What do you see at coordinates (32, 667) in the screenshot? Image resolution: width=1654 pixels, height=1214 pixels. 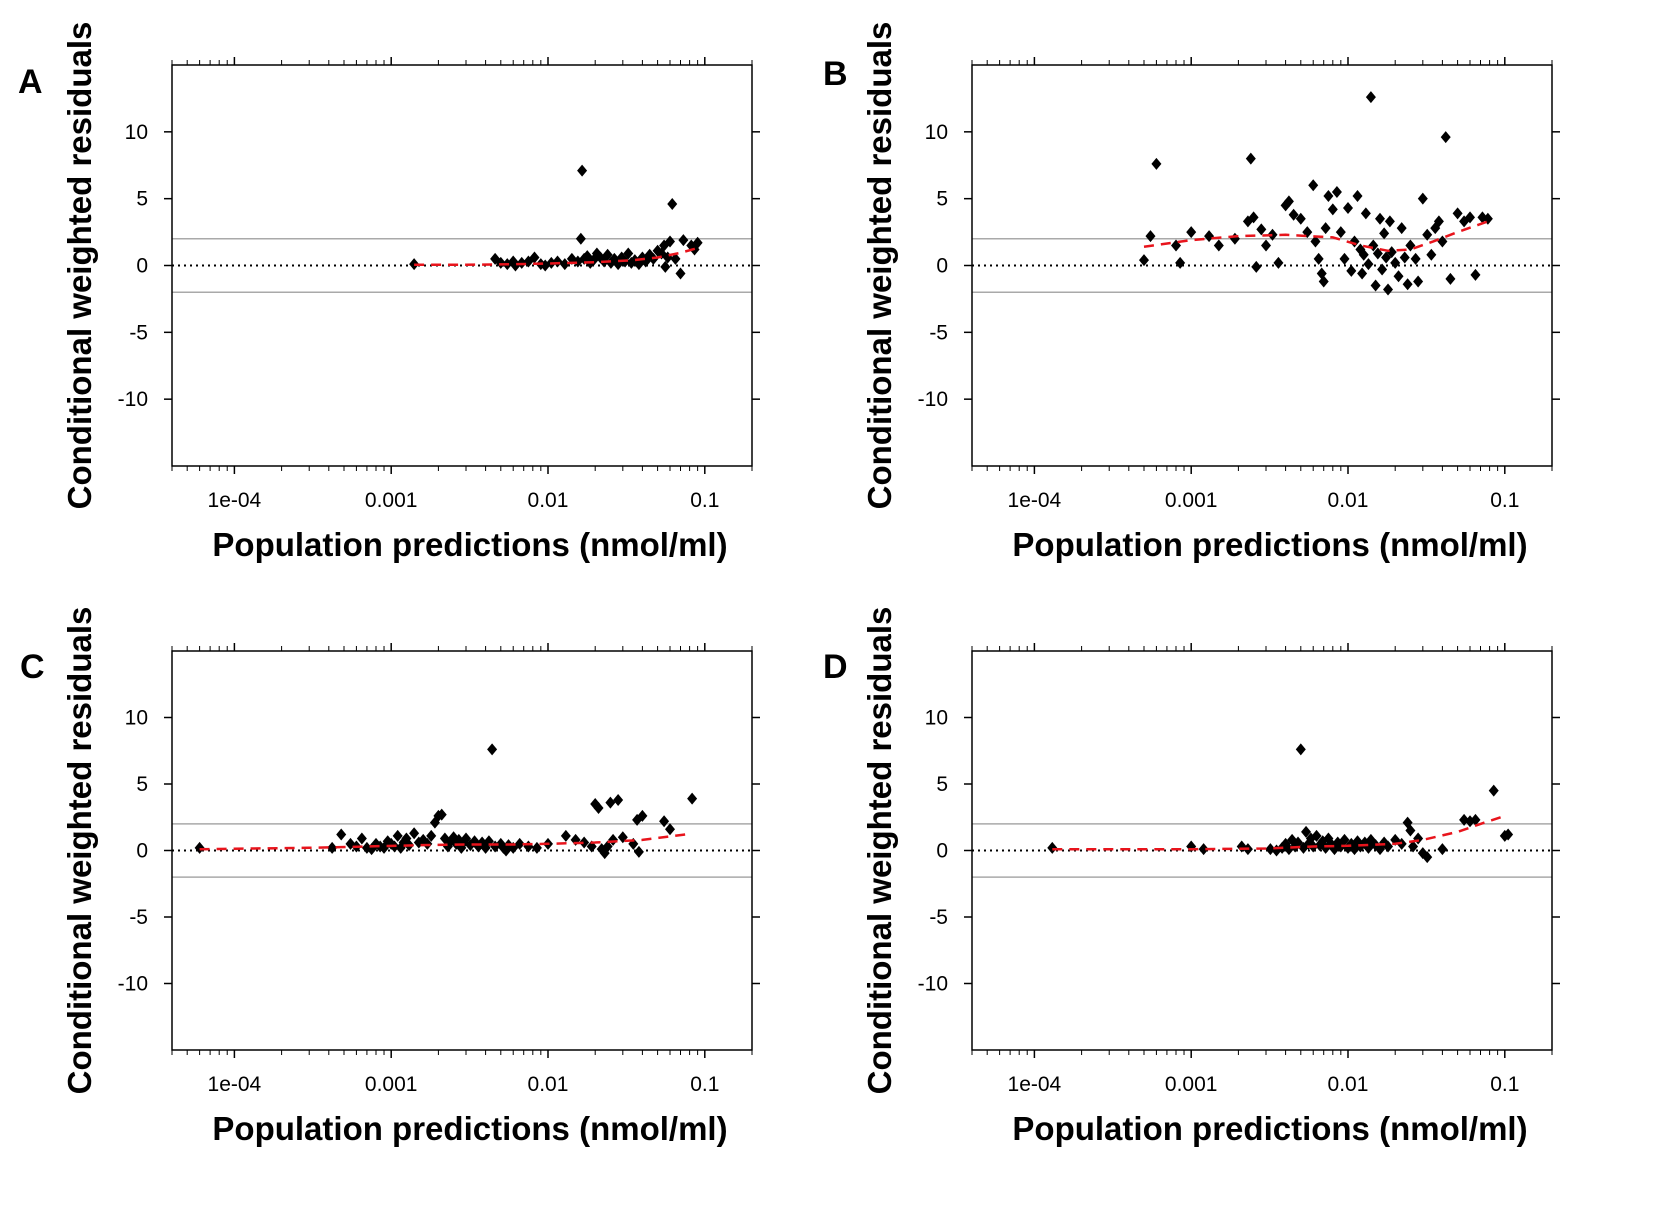 I see `panel-letter-c: C` at bounding box center [32, 667].